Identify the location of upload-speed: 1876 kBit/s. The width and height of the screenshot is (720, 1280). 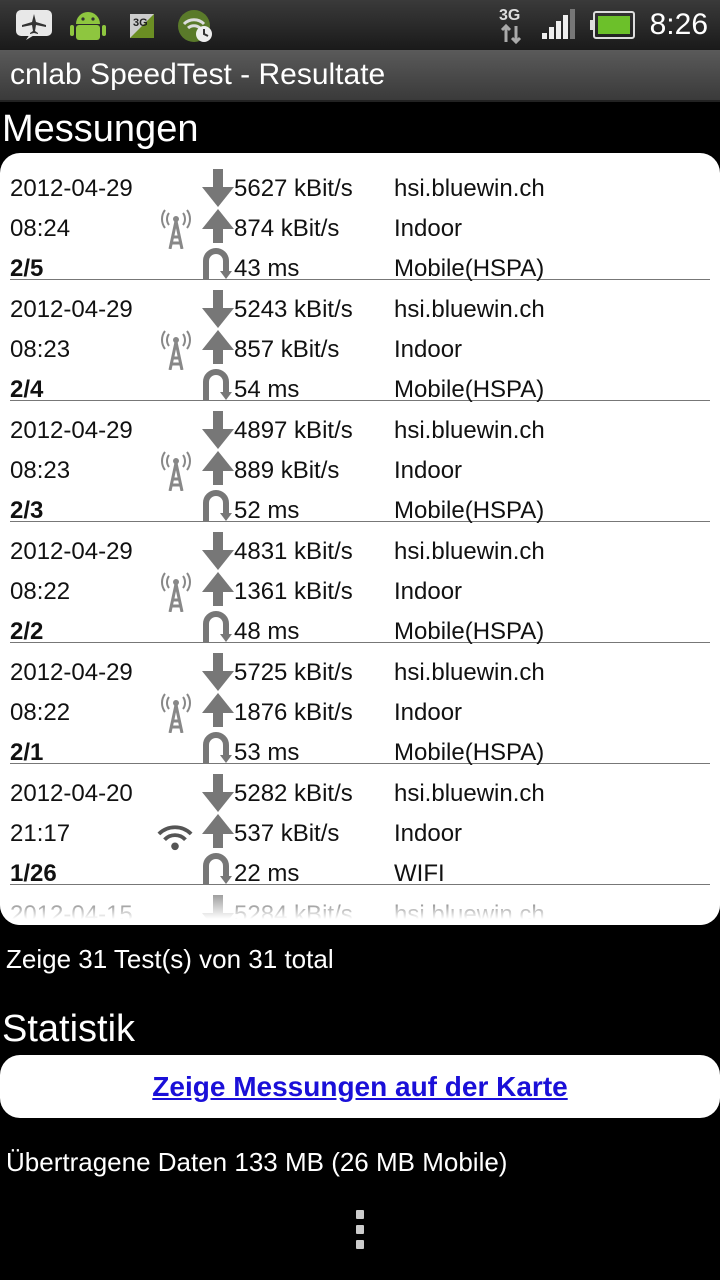
(293, 712).